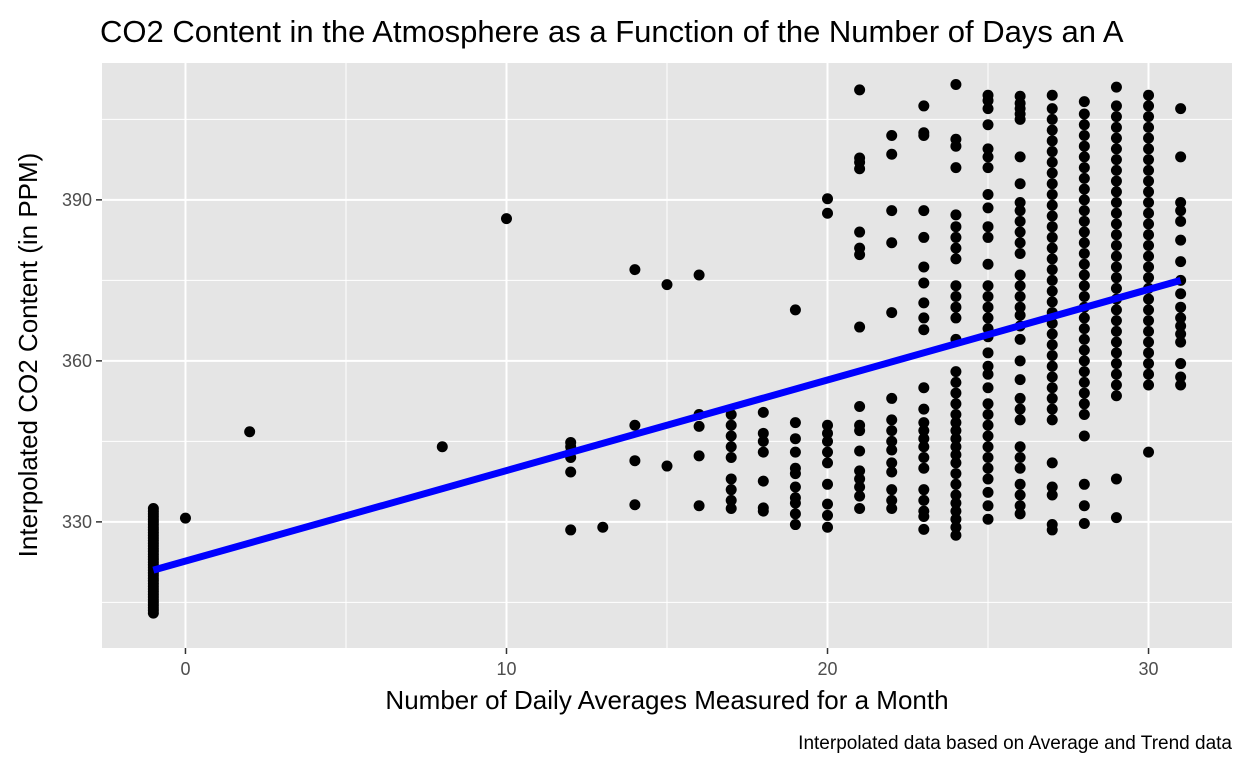 The width and height of the screenshot is (1248, 768). I want to click on x-axis: 0 10 20 30, so click(669, 663).